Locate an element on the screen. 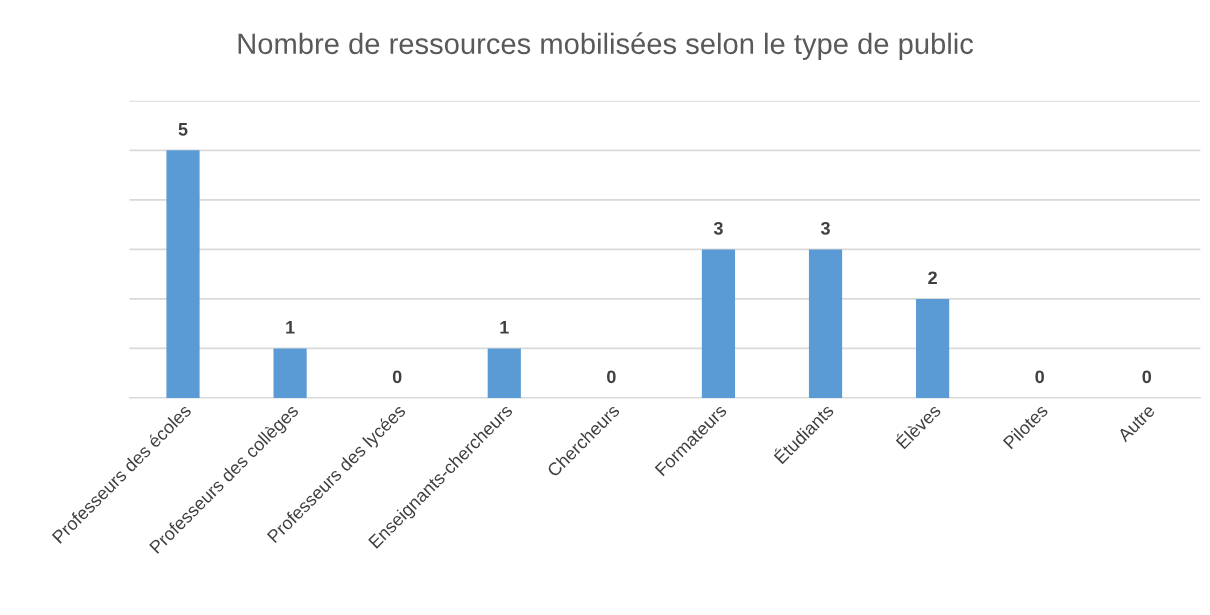 This screenshot has height=615, width=1210. data-label: 5 is located at coordinates (183, 129).